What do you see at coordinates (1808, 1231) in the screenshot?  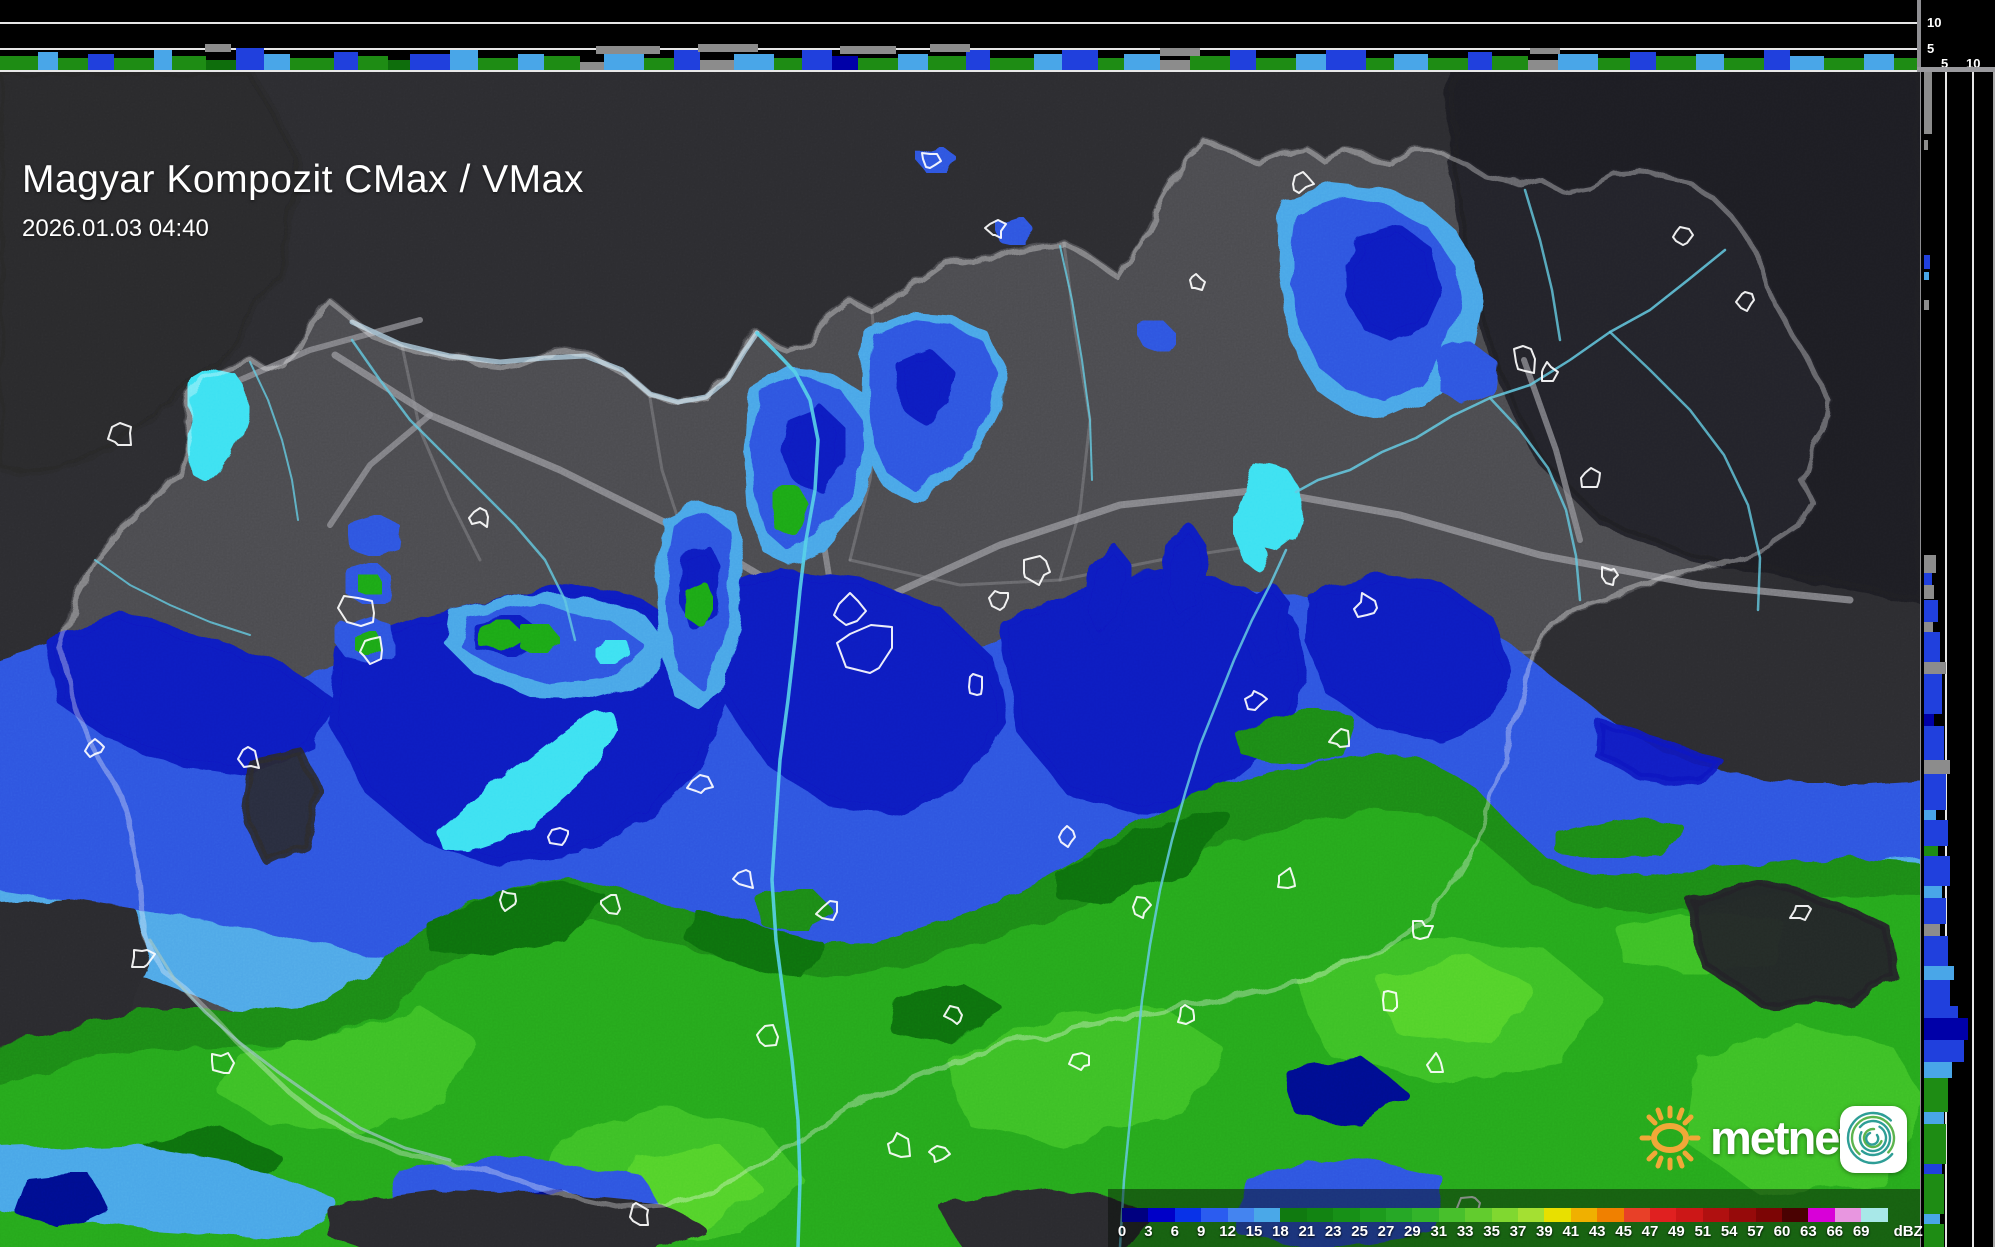 I see `legend-tick-label: 63` at bounding box center [1808, 1231].